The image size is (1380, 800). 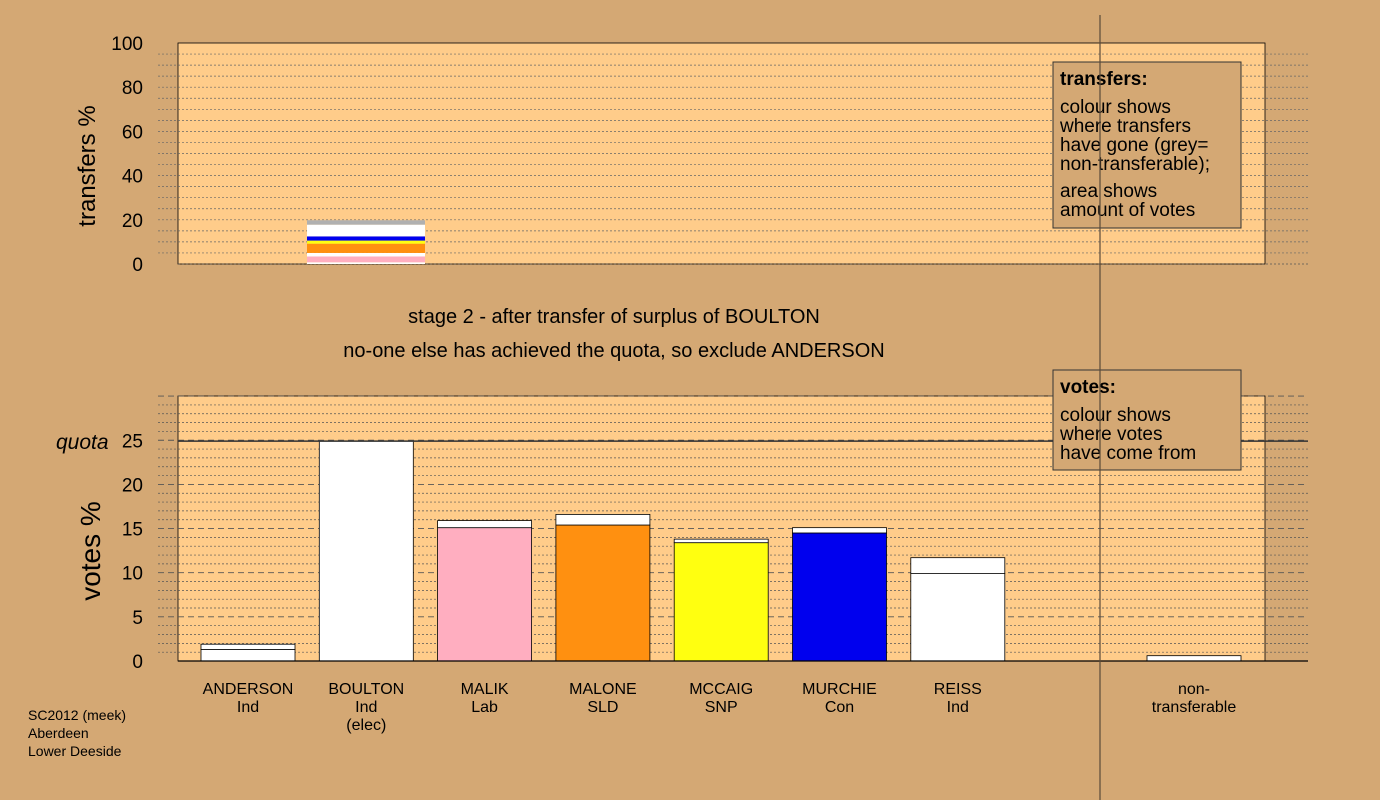 I want to click on non-transferable-bar, so click(x=1194, y=658).